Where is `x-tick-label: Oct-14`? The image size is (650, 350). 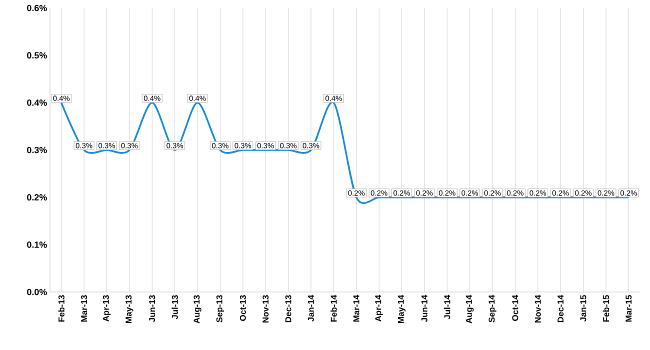
x-tick-label: Oct-14 is located at coordinates (515, 307).